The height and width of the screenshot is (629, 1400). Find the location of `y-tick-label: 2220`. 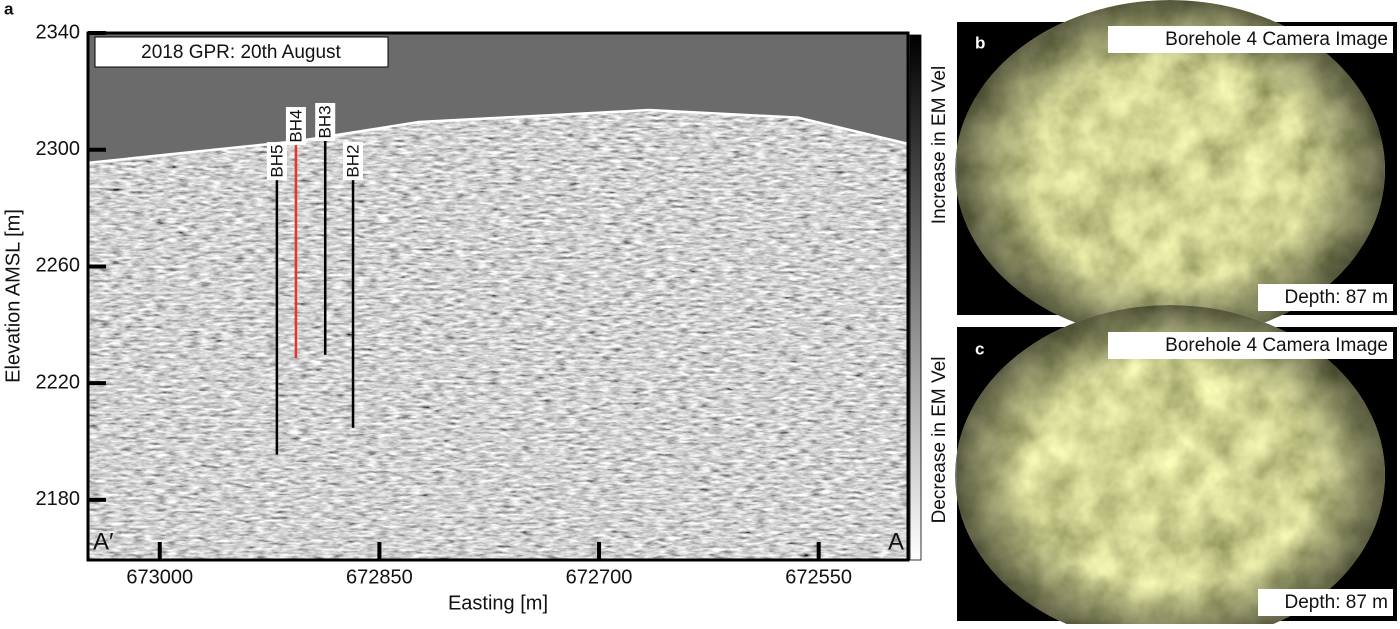

y-tick-label: 2220 is located at coordinates (58, 382).